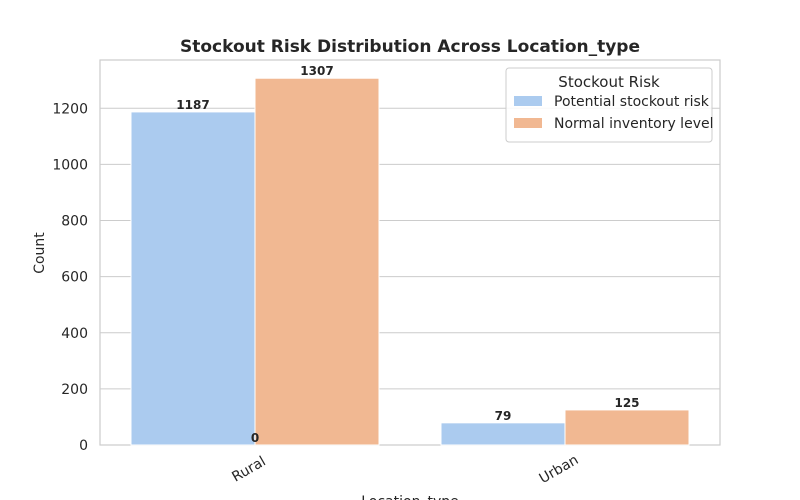 This screenshot has width=800, height=500. I want to click on y-axis-label: Count, so click(40, 253).